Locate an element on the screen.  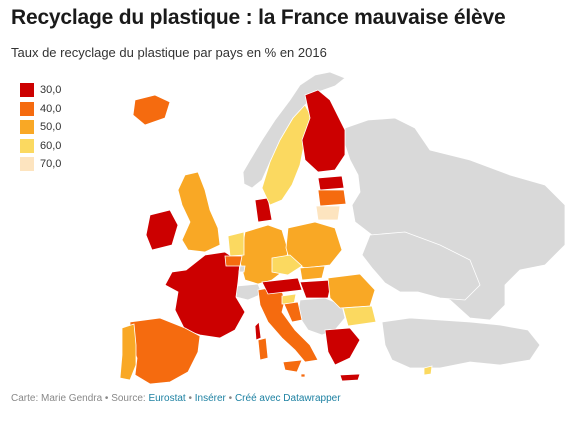
credit-text: Carte: Marie Gendra • Source: is located at coordinates (80, 398).